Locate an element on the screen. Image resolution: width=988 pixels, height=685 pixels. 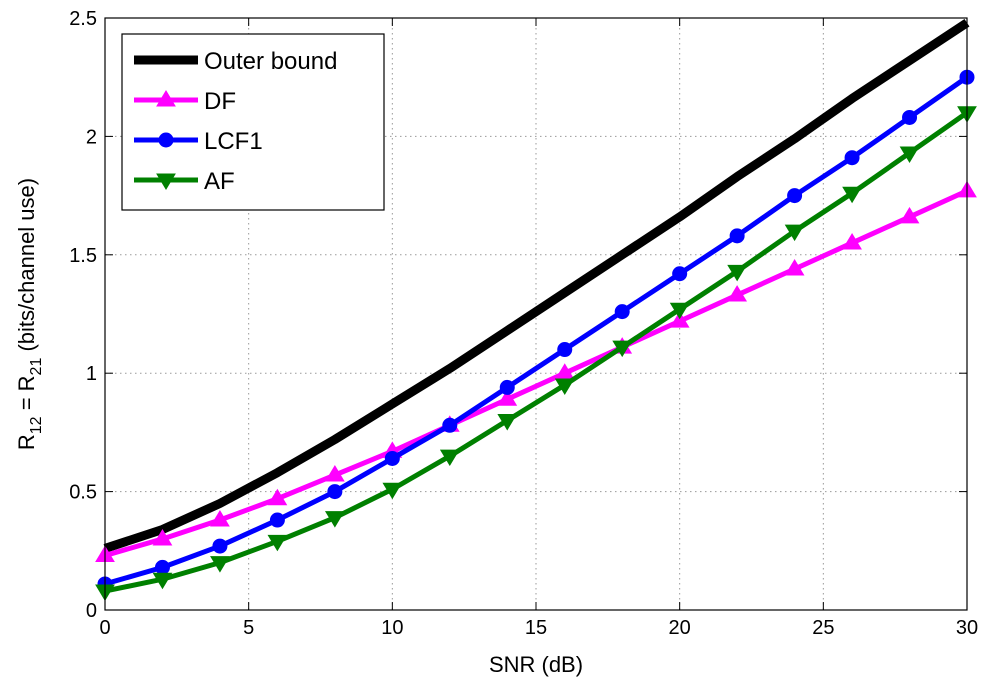
y-axis-label-suffix: (bits/channel use) is located at coordinates (26, 268).